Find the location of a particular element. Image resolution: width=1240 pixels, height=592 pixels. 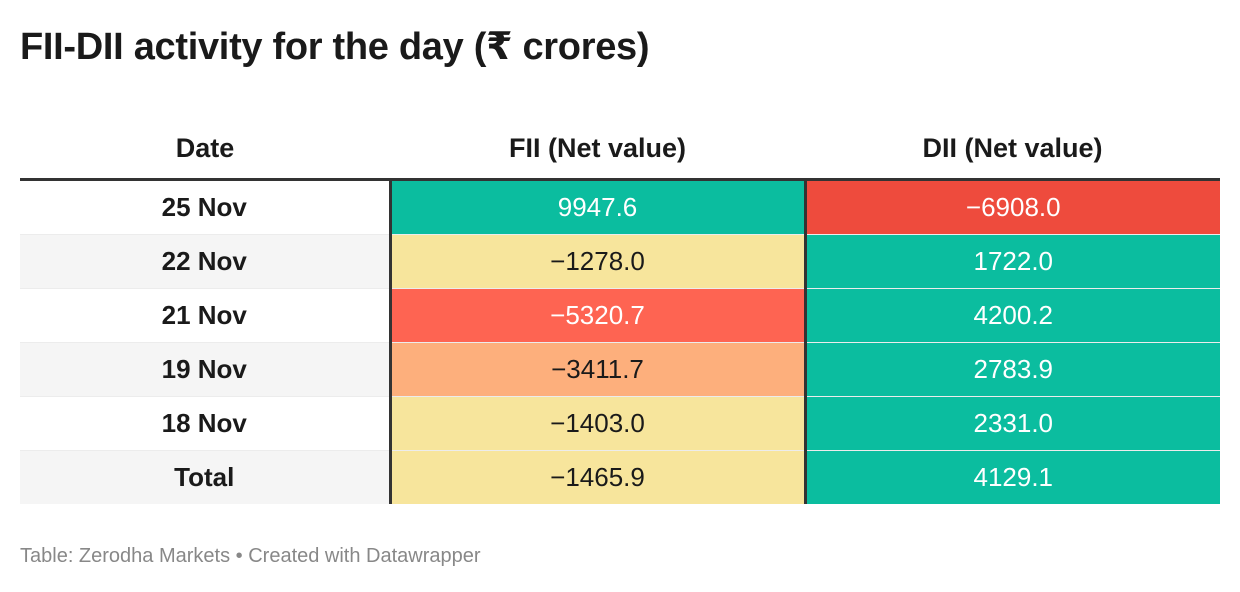

column-header-fii: FII (Net value) is located at coordinates (597, 149).